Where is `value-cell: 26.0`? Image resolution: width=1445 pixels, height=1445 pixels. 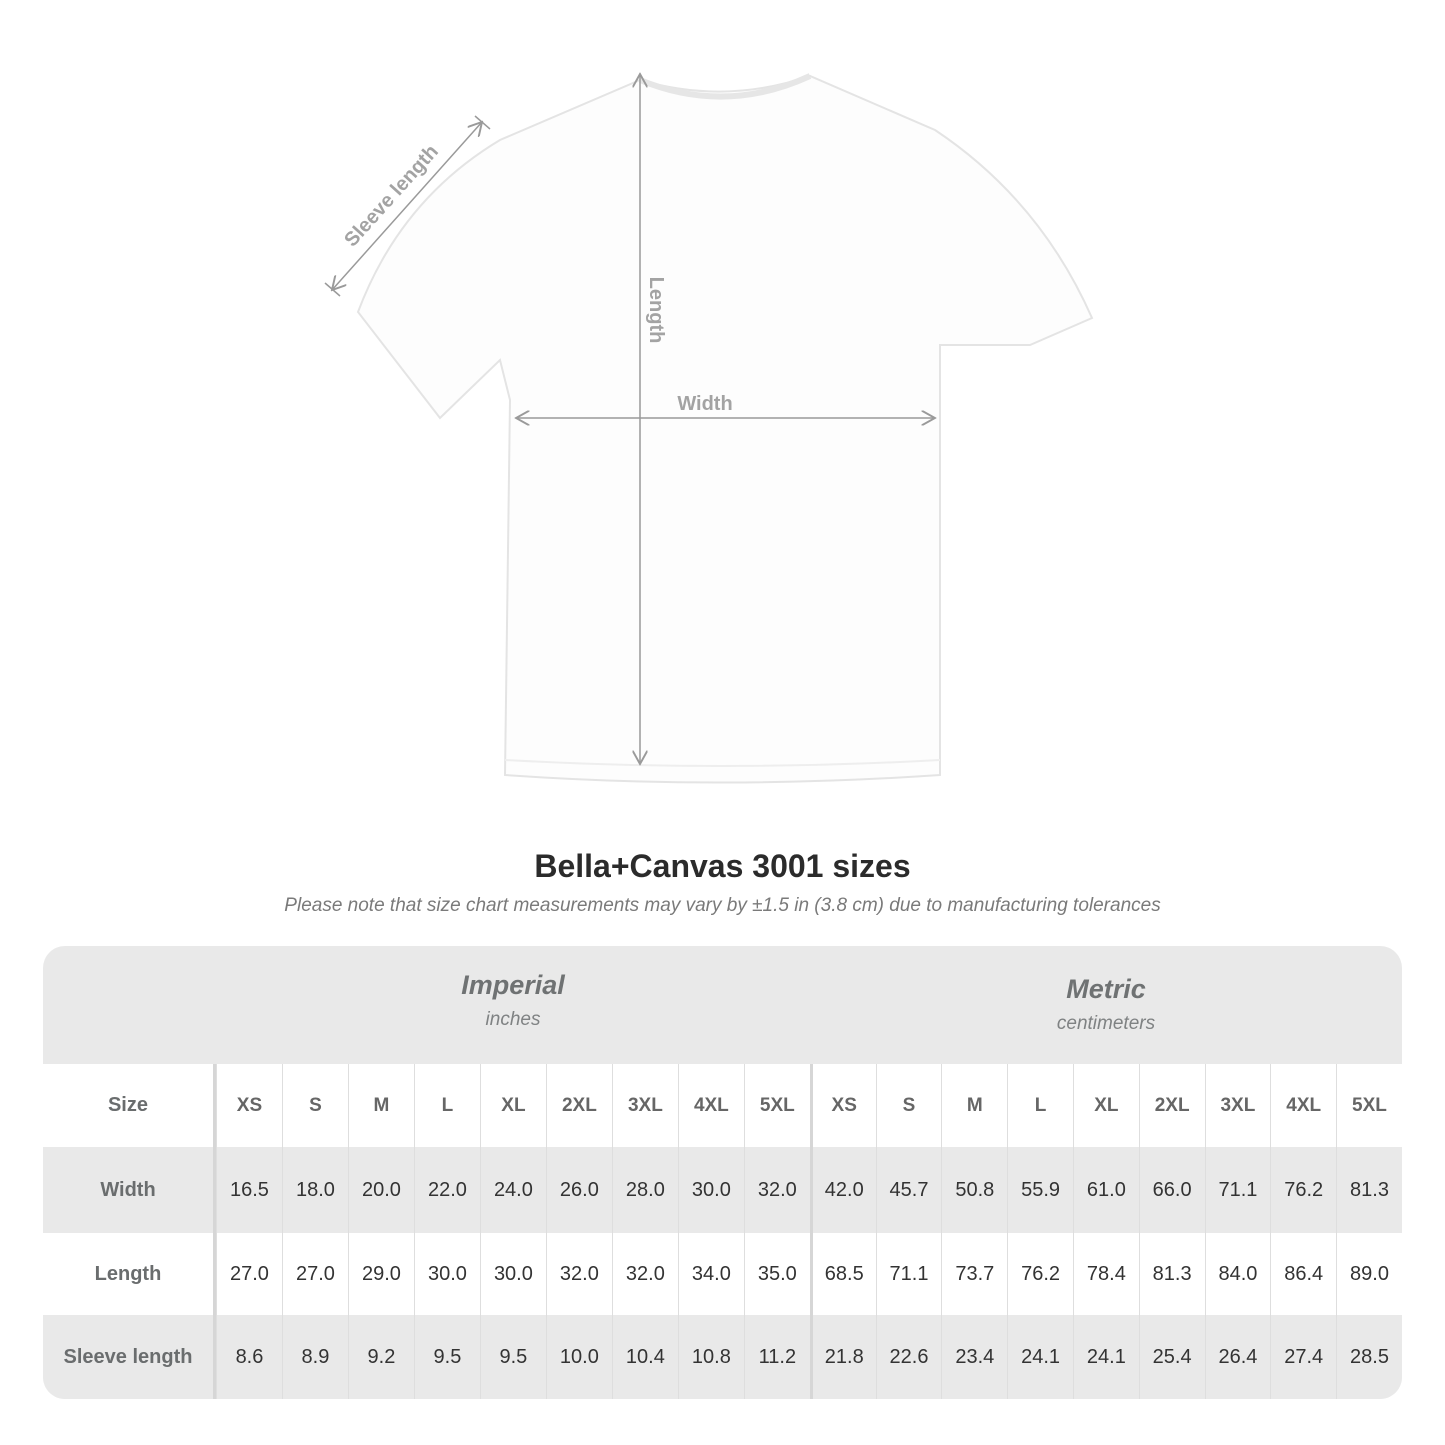
value-cell: 26.0 is located at coordinates (578, 1190).